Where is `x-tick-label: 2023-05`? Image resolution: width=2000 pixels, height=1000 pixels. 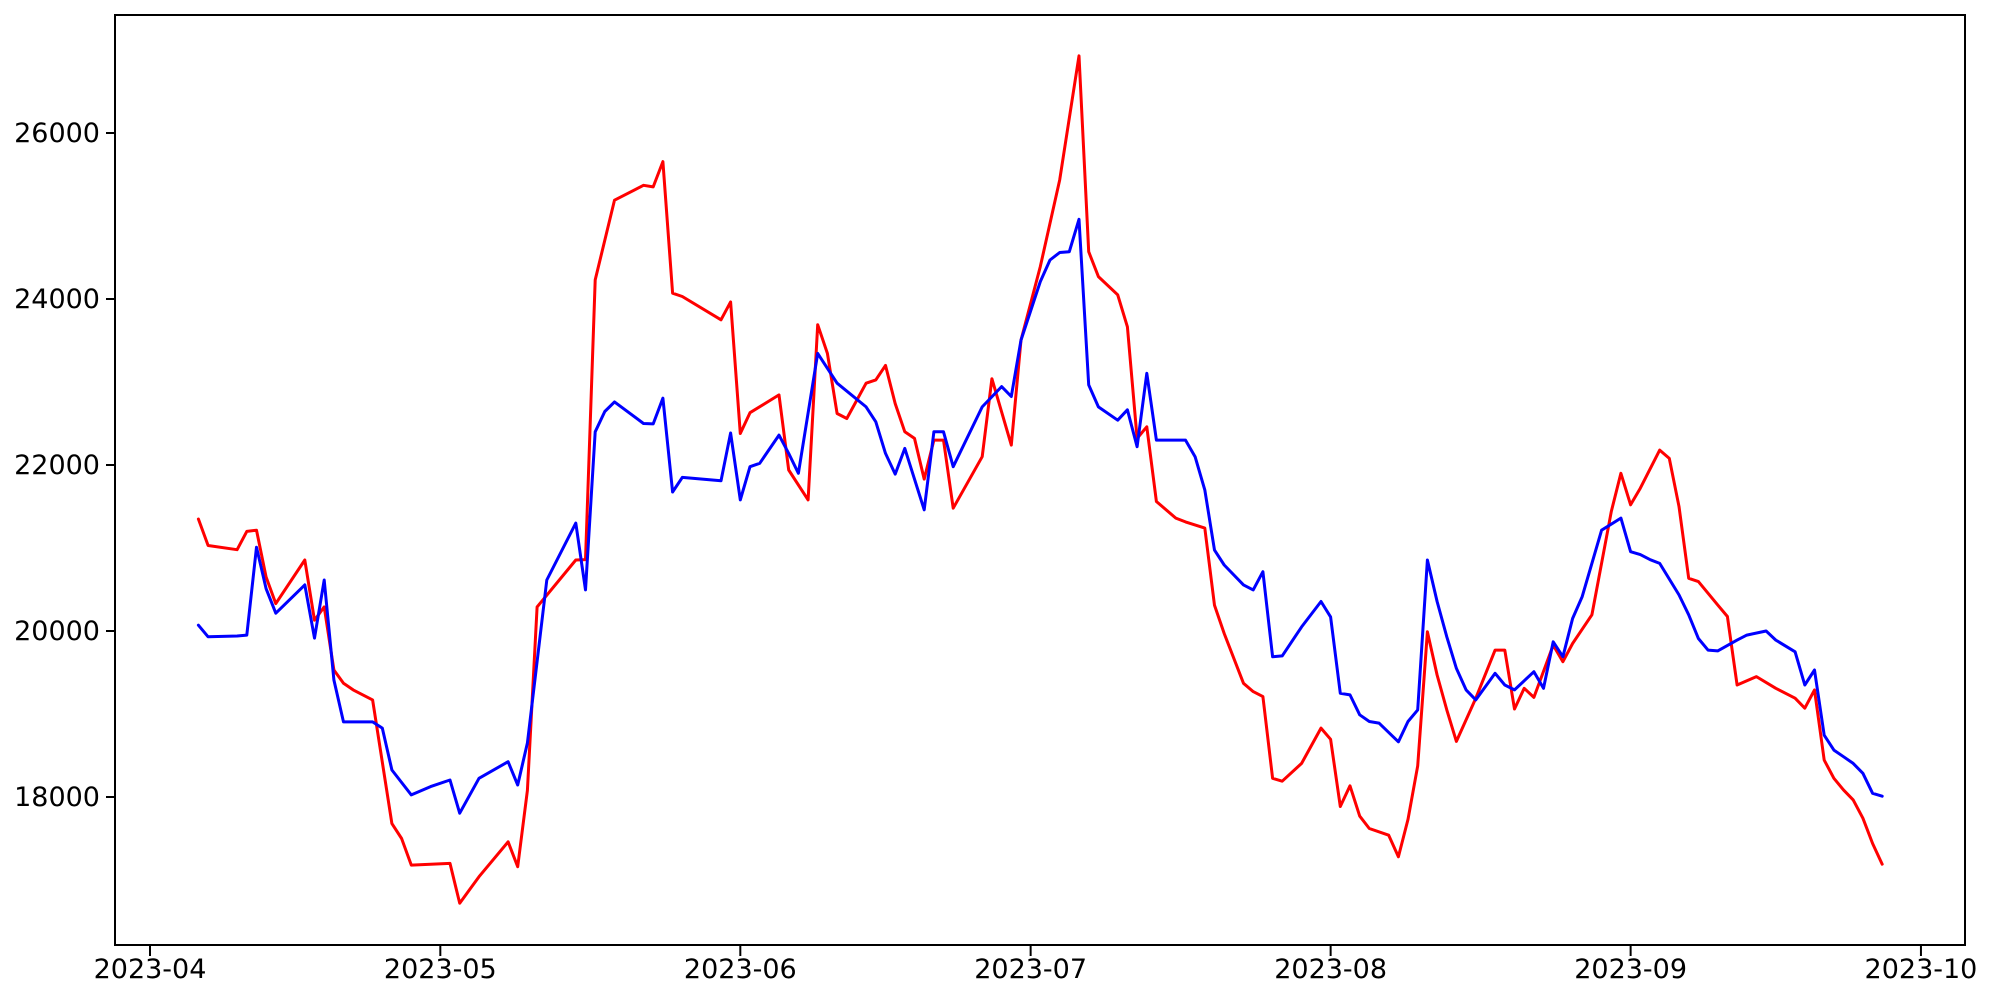
x-tick-label: 2023-05 is located at coordinates (440, 969).